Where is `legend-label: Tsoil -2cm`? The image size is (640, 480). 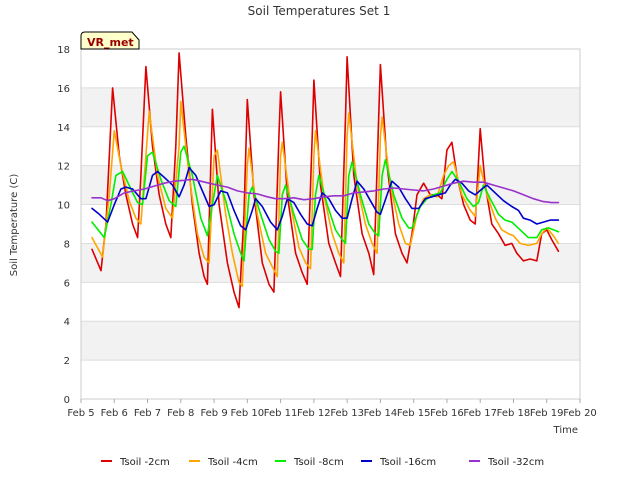 legend-label: Tsoil -2cm is located at coordinates (144, 462).